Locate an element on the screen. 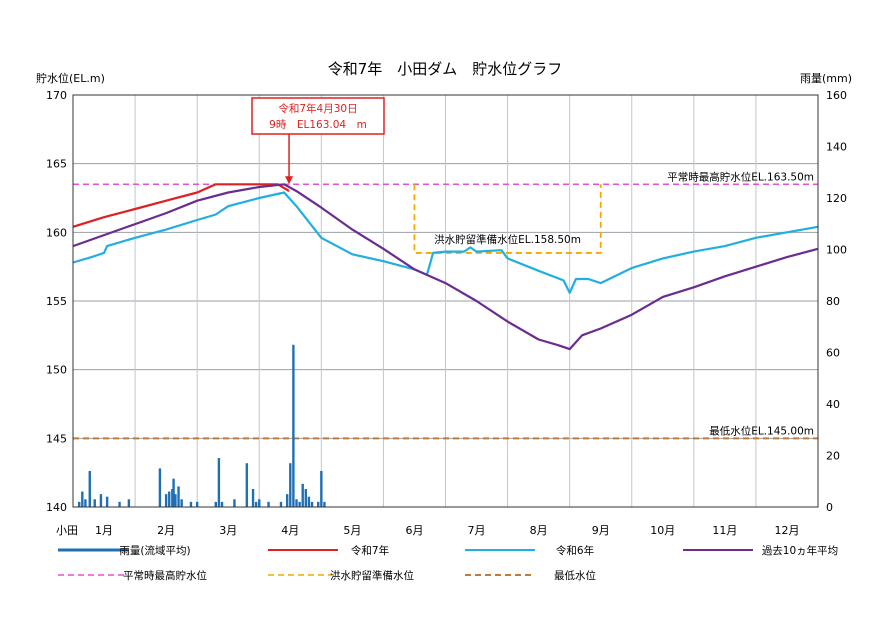 Image resolution: width=890 pixels, height=630 pixels. legend-label-flood: 洪水貯留準備水位 is located at coordinates (372, 575).